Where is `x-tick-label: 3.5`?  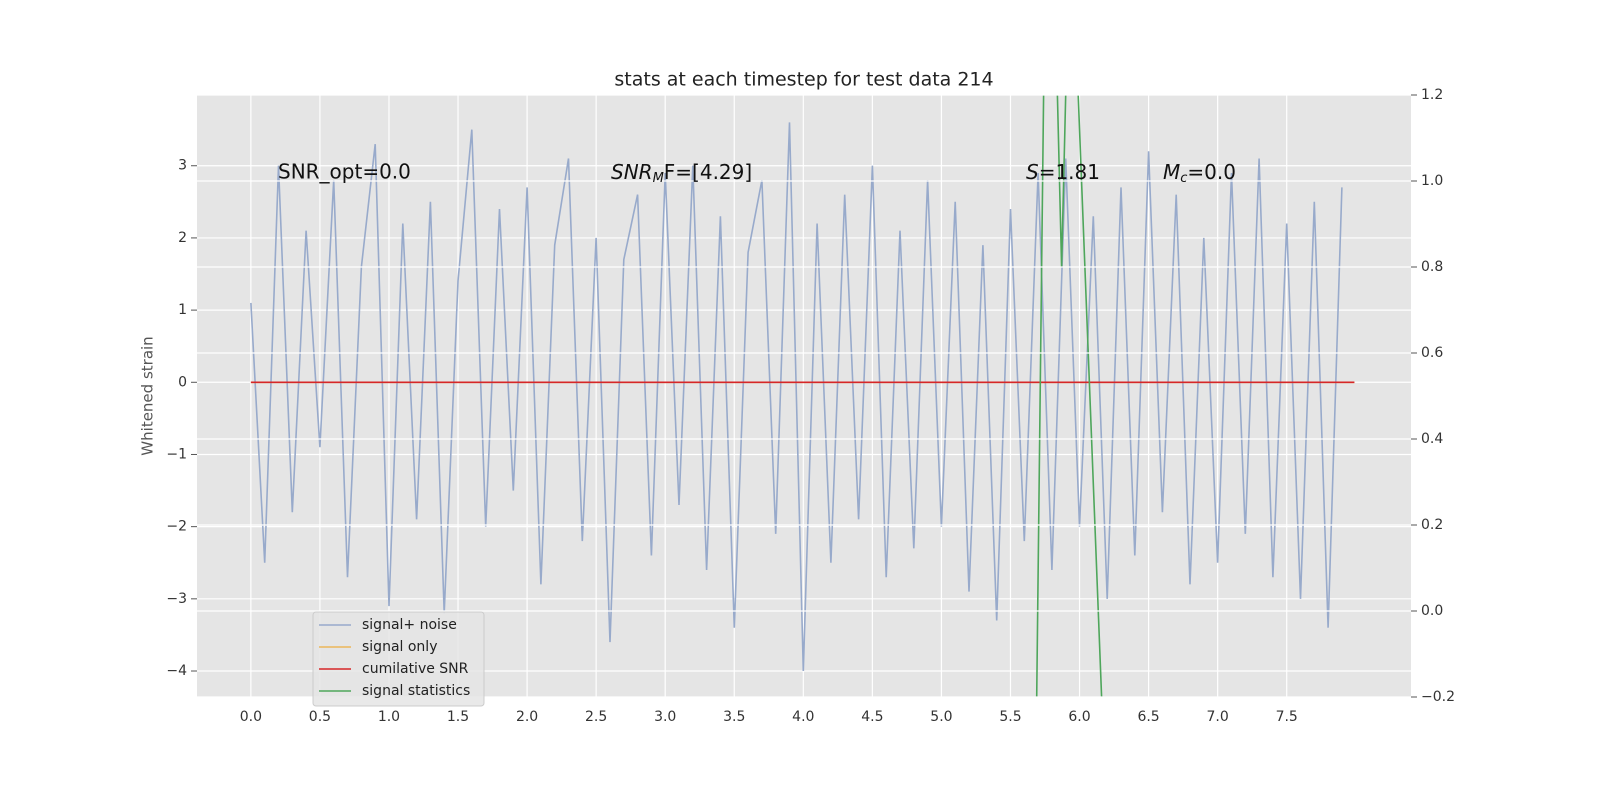 x-tick-label: 3.5 is located at coordinates (734, 717).